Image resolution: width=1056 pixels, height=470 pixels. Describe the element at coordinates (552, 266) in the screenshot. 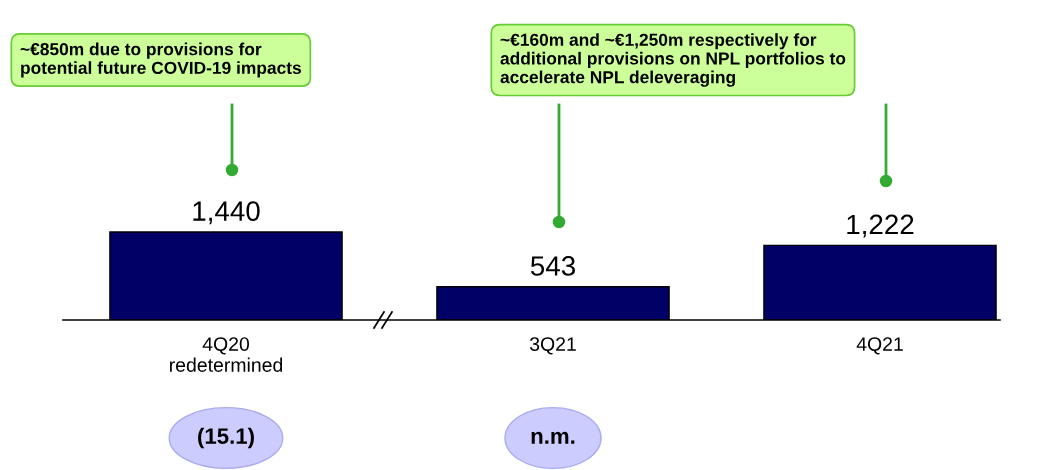

I see `data-label: 543` at that location.